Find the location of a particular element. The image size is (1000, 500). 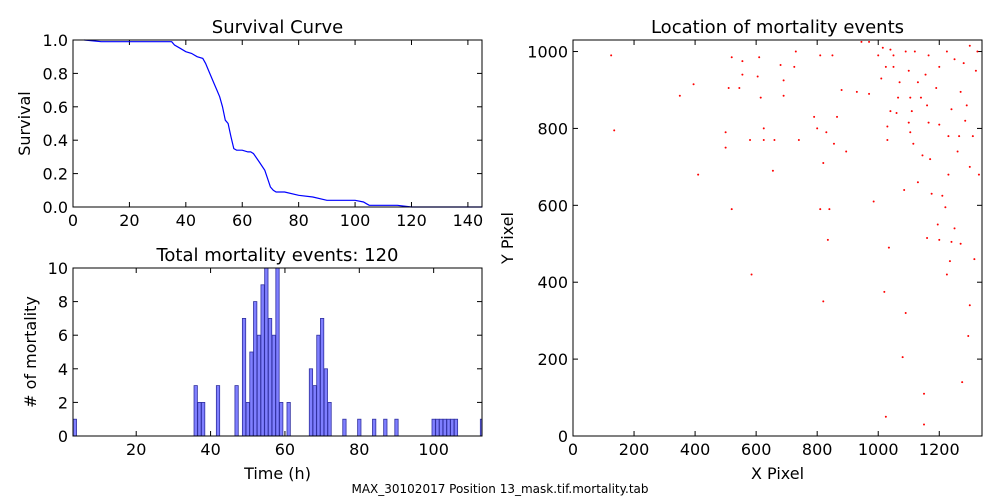

x-axis-label: X Pixel is located at coordinates (777, 473).